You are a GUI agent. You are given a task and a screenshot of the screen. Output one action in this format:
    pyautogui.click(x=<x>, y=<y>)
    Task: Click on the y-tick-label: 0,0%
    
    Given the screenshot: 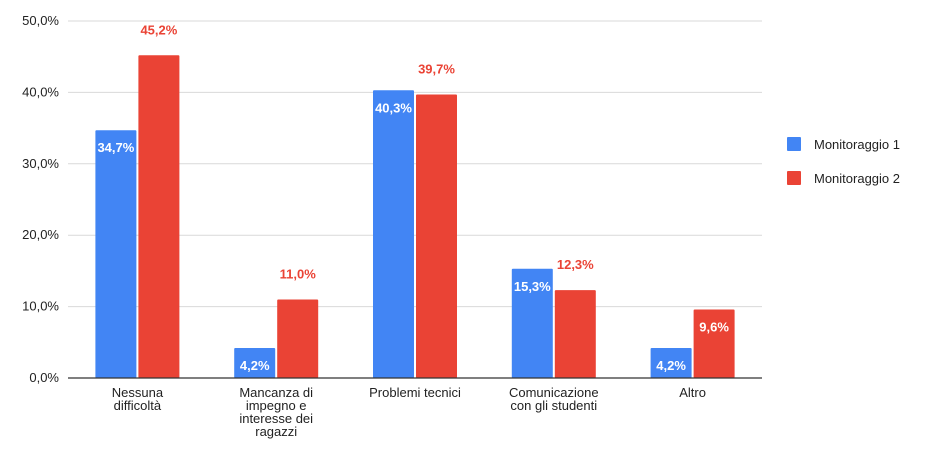 What is the action you would take?
    pyautogui.click(x=44, y=377)
    